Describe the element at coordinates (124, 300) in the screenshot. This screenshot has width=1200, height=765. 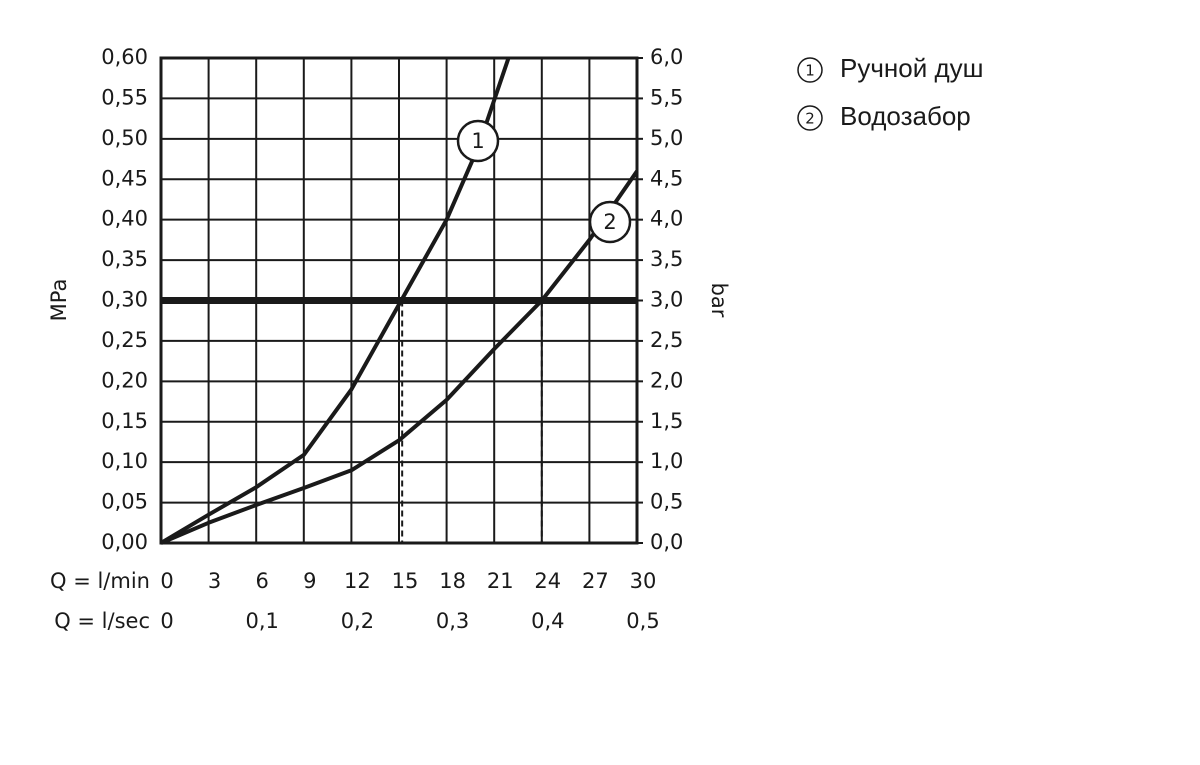
I see `y-tick-label: 0,30` at that location.